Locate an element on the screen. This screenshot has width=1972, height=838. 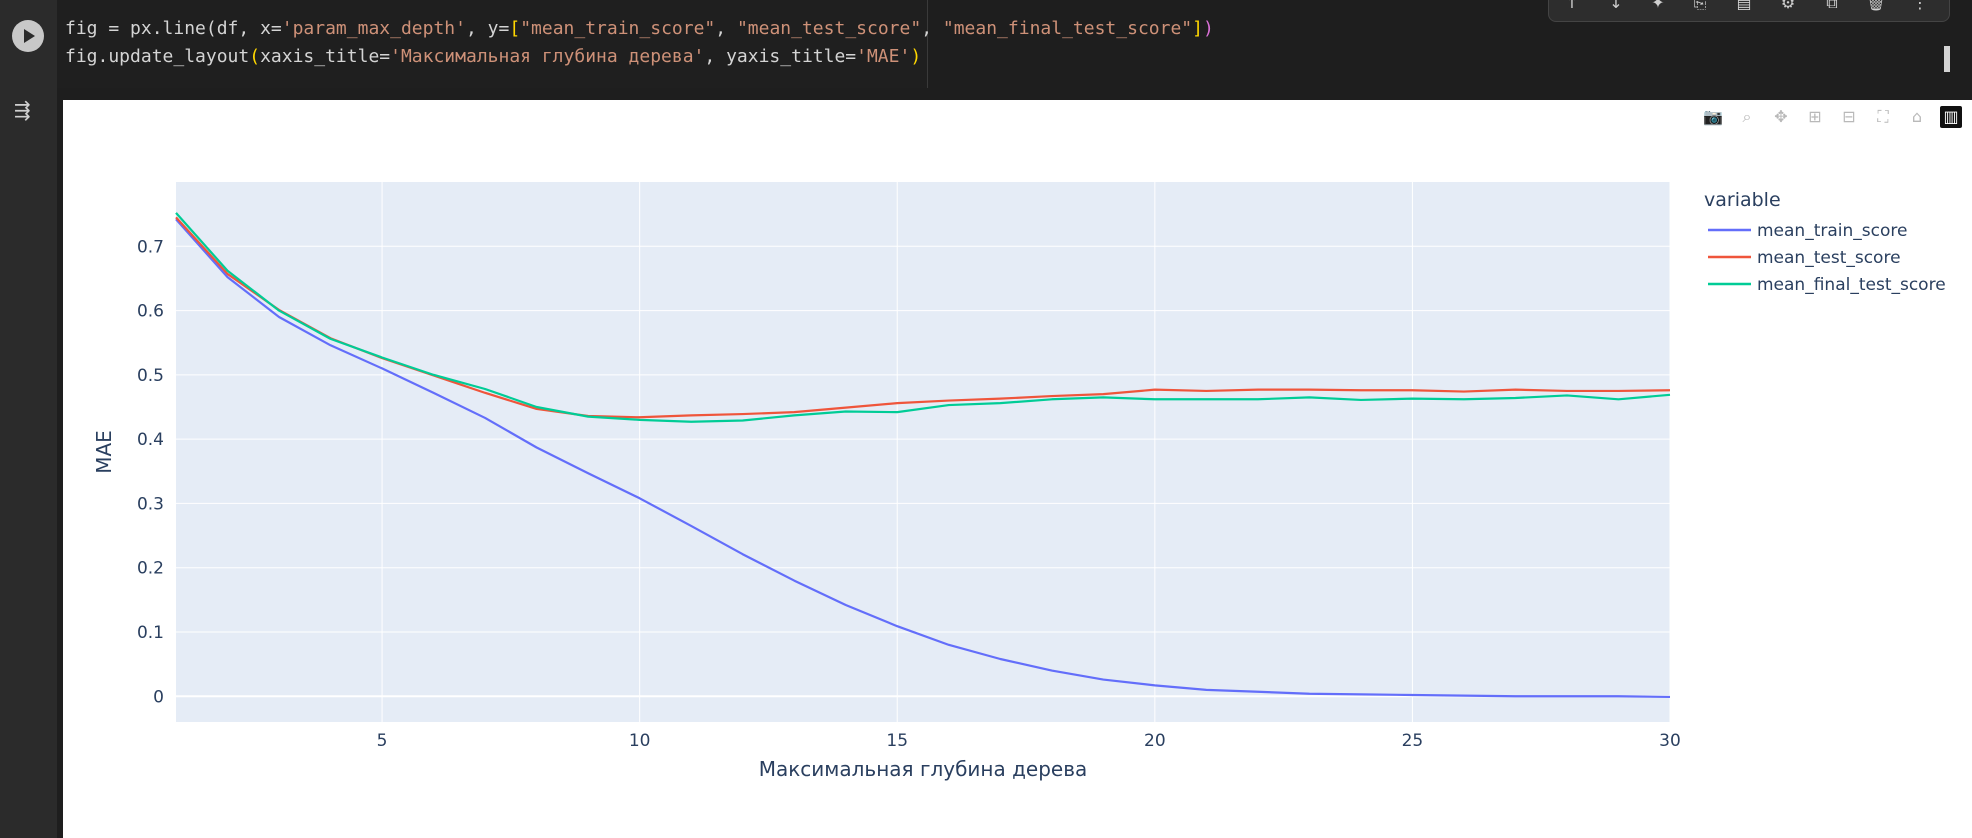
arrow-up-icon: ↑ is located at coordinates (1572, 6).